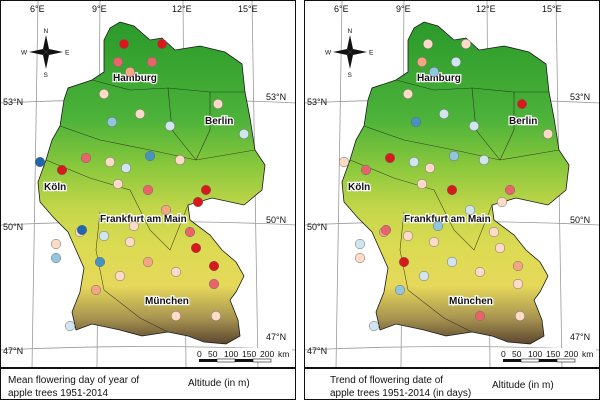  I want to click on scale-tick: 200, so click(267, 354).